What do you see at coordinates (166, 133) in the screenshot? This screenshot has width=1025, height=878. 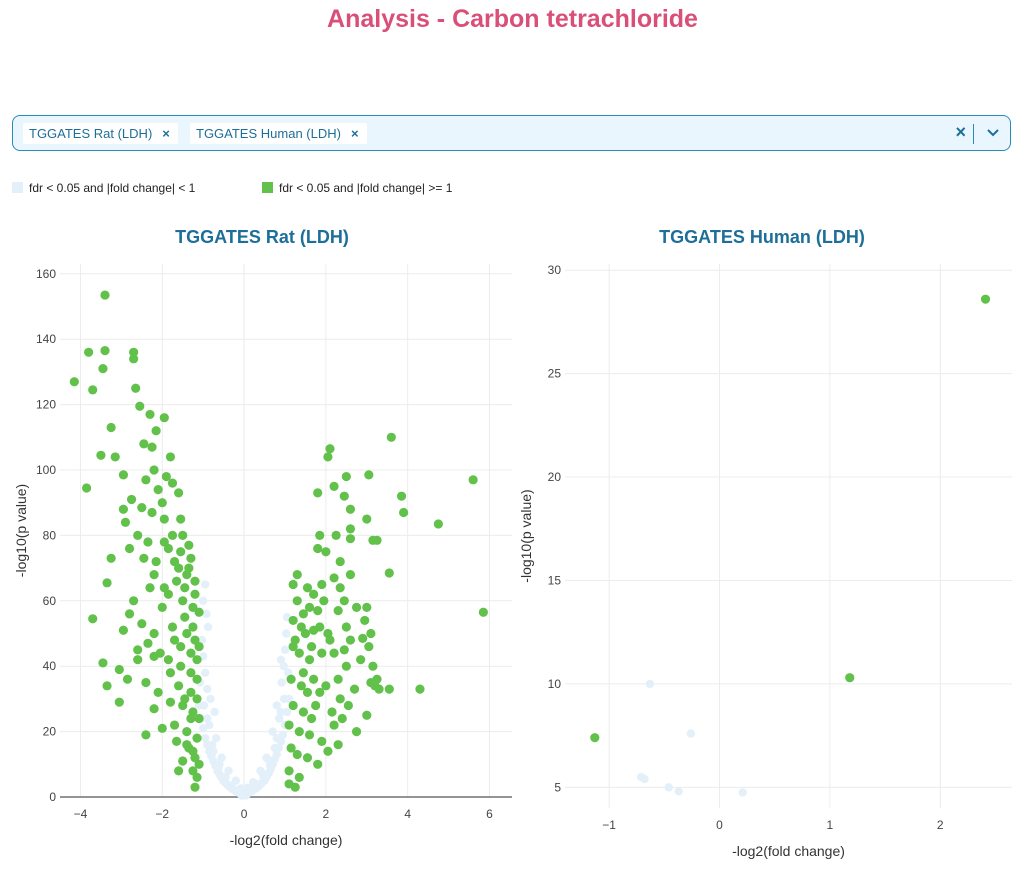 I see `remove-chip-icon: ×` at bounding box center [166, 133].